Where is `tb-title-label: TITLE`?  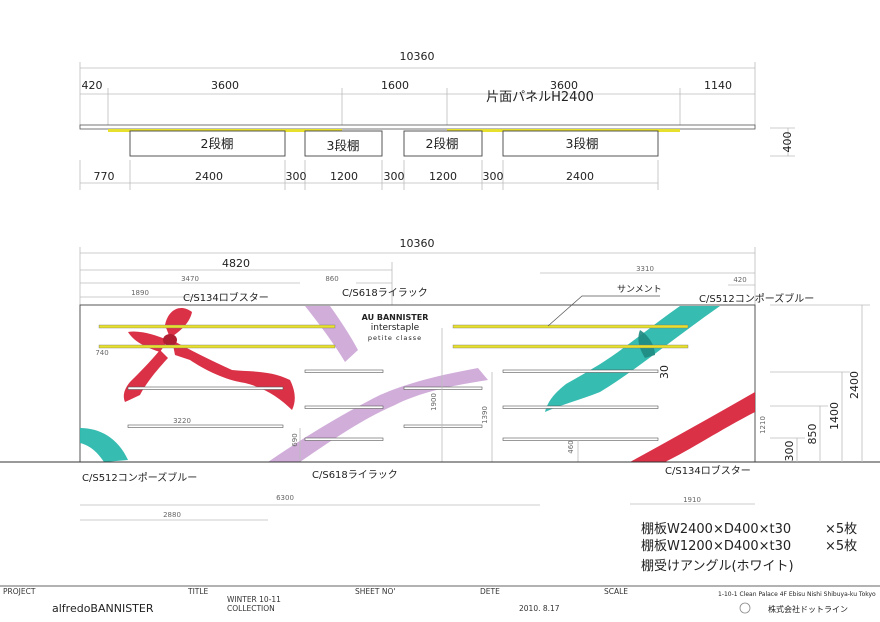 tb-title-label: TITLE is located at coordinates (198, 591).